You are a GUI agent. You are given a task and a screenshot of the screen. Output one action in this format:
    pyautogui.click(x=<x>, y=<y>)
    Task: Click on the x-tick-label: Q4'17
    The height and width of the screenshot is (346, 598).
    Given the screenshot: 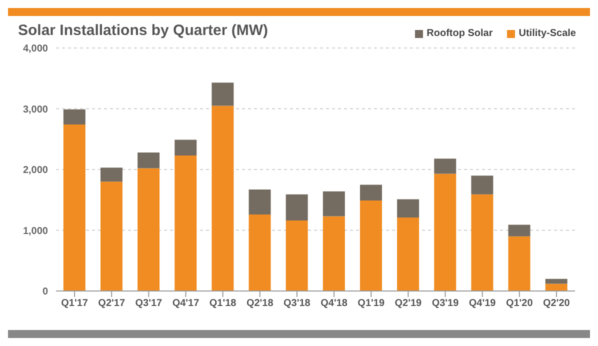 What is the action you would take?
    pyautogui.click(x=186, y=304)
    